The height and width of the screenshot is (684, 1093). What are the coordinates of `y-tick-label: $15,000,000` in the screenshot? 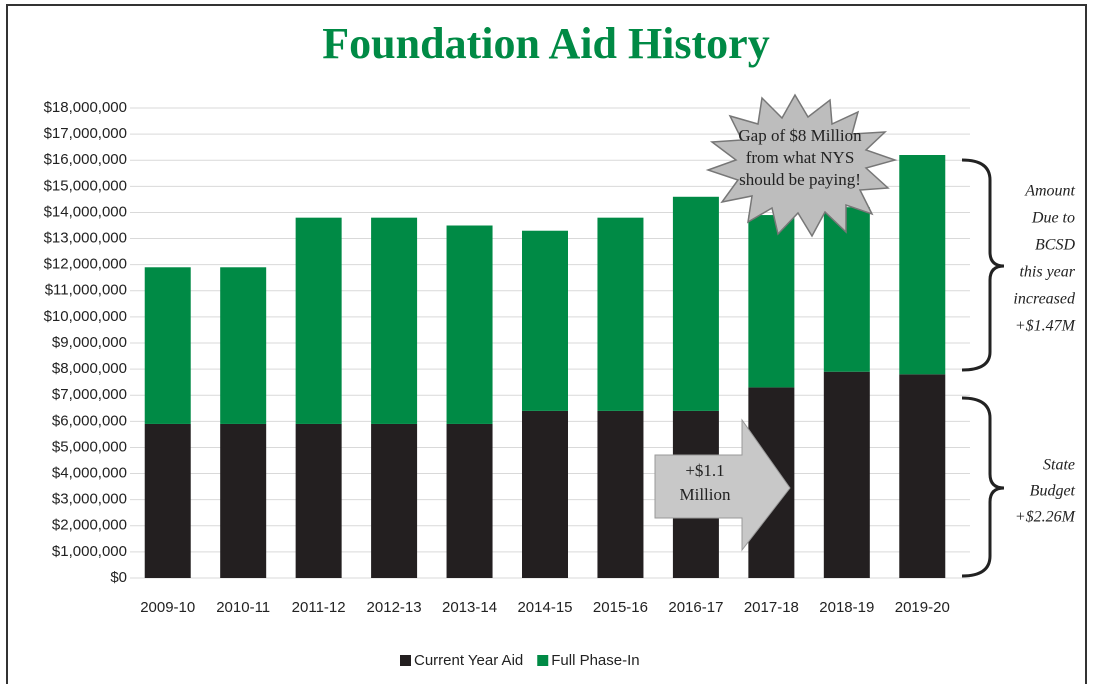 It's located at (85, 185).